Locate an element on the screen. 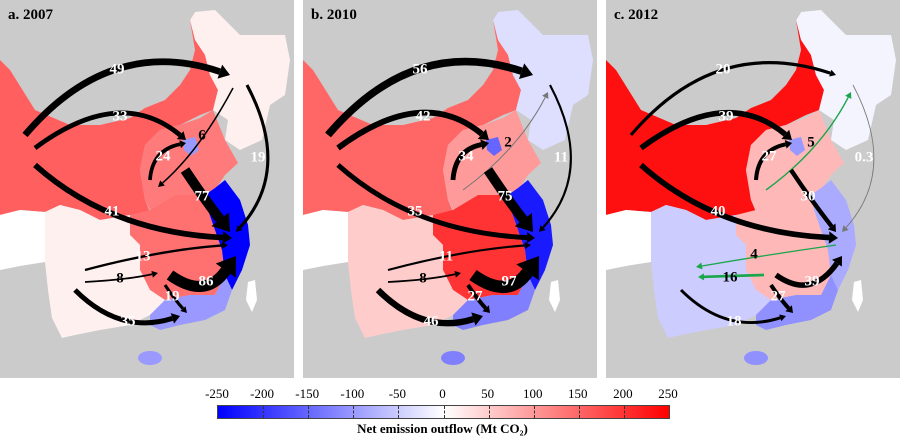 This screenshot has width=900, height=439. colorbar-tick: 0 is located at coordinates (442, 393).